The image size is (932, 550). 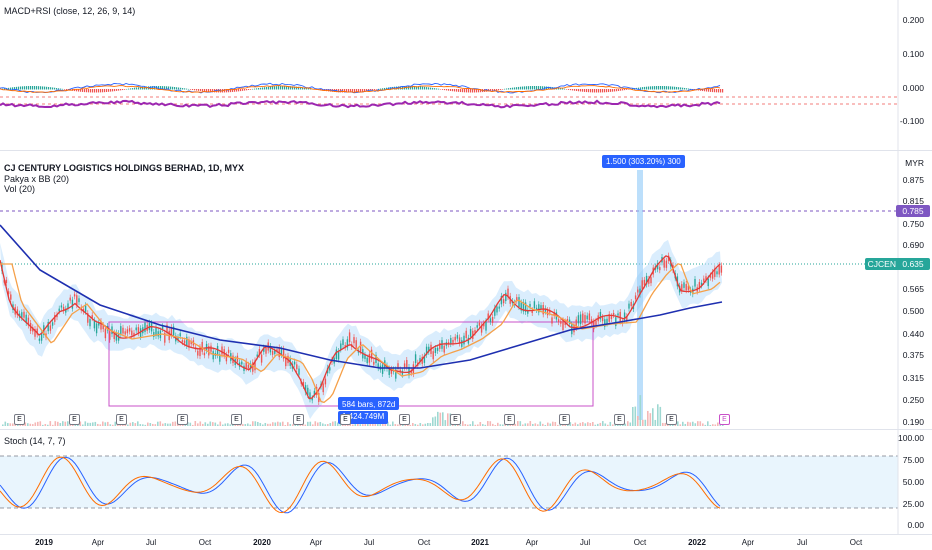 What do you see at coordinates (37, 179) in the screenshot?
I see `indicator-pakya-bb: Pakya x BB (20)` at bounding box center [37, 179].